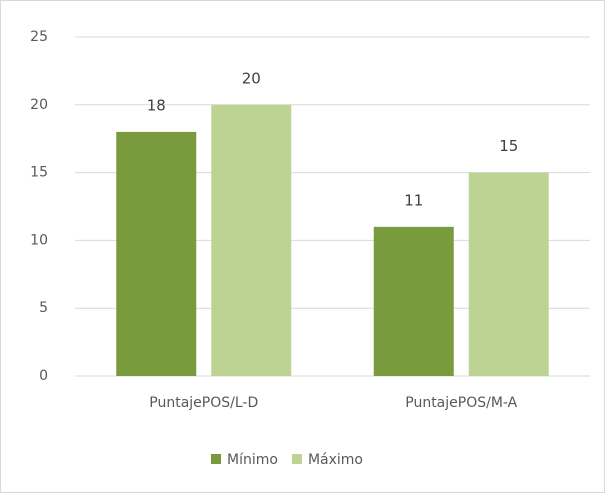 This screenshot has width=605, height=493. What do you see at coordinates (508, 146) in the screenshot?
I see `data-label: 15` at bounding box center [508, 146].